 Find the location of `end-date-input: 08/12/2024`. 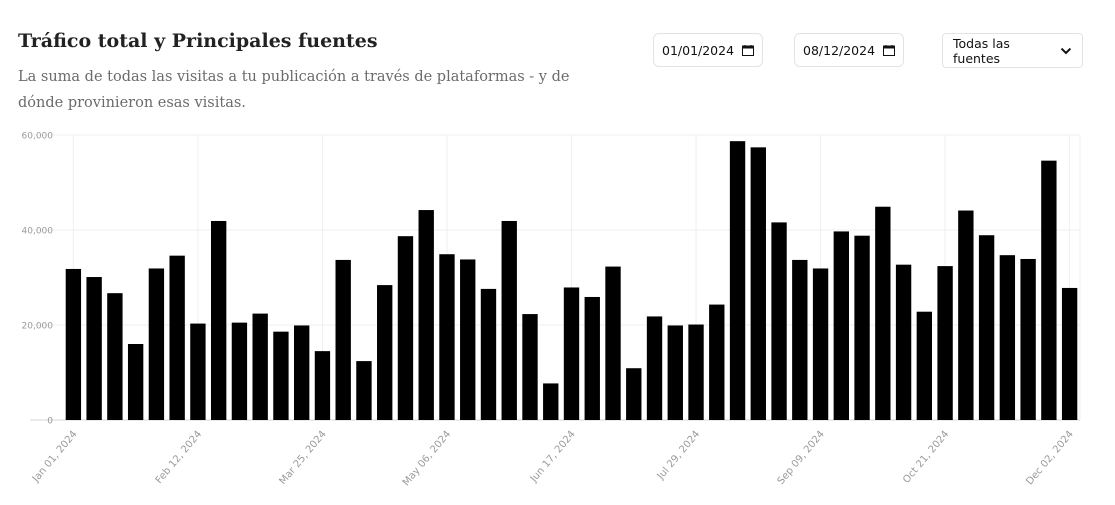

end-date-input: 08/12/2024 is located at coordinates (849, 50).